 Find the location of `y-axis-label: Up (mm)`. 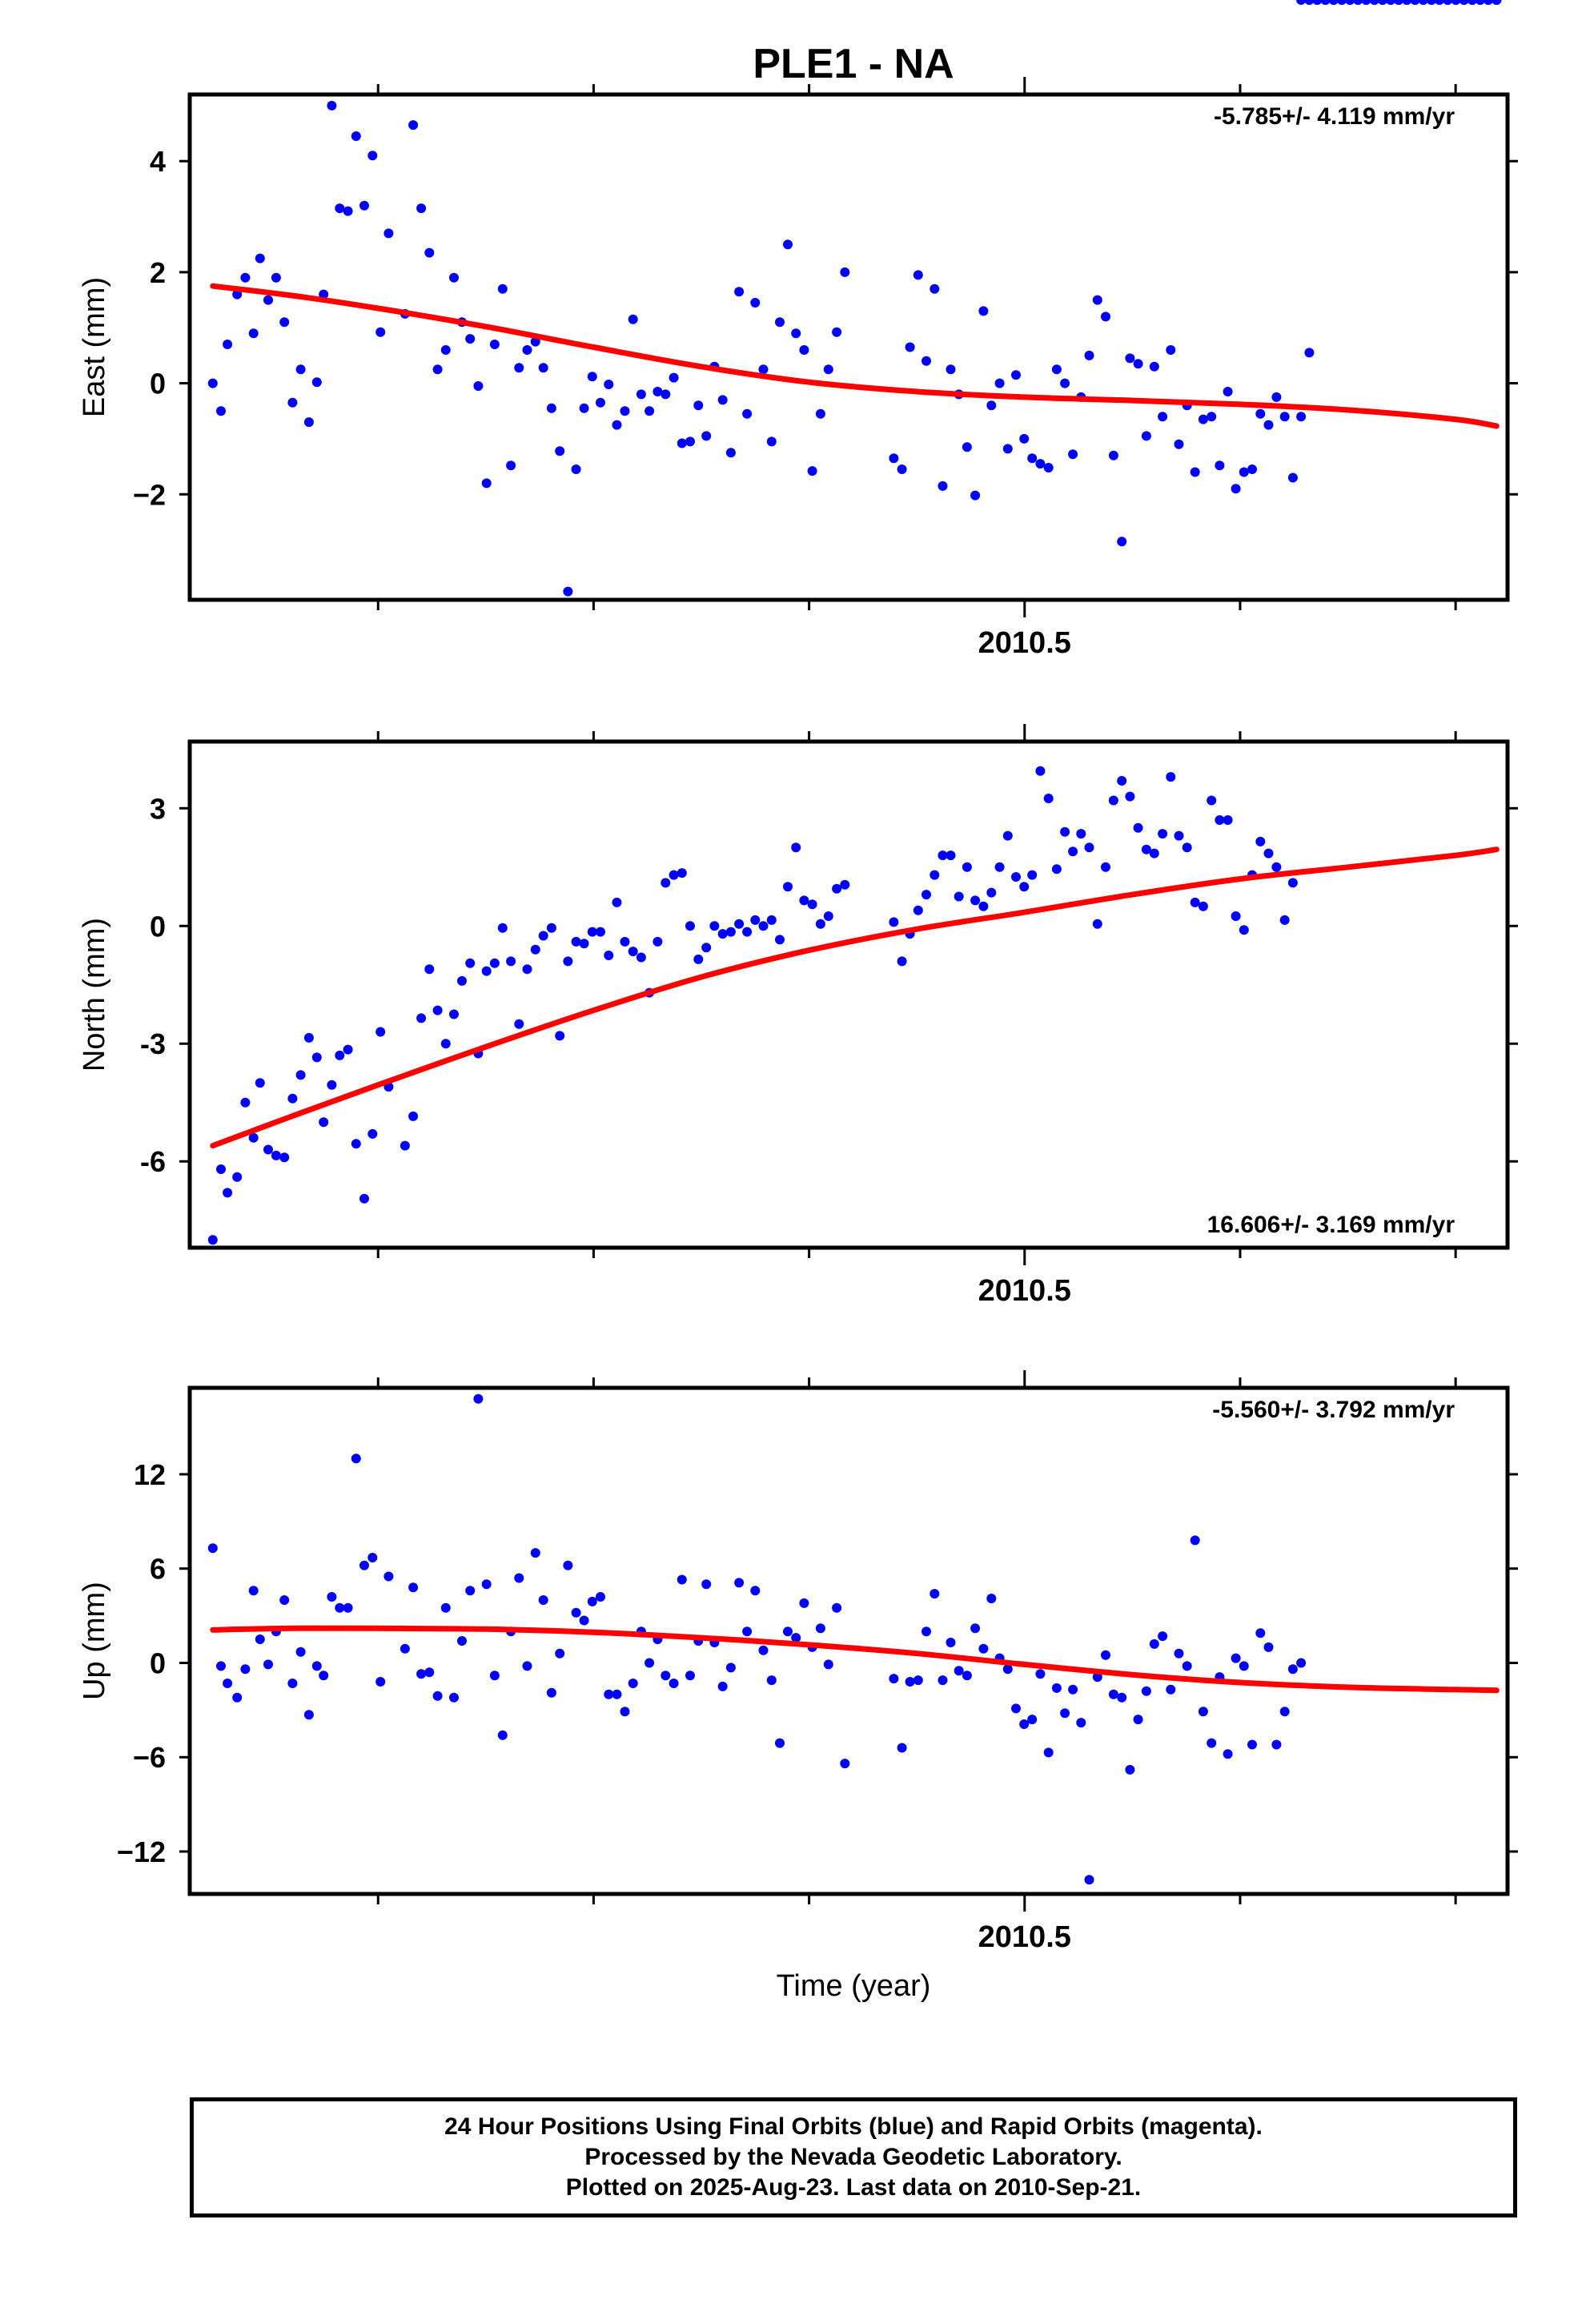

y-axis-label: Up (mm) is located at coordinates (94, 1641).